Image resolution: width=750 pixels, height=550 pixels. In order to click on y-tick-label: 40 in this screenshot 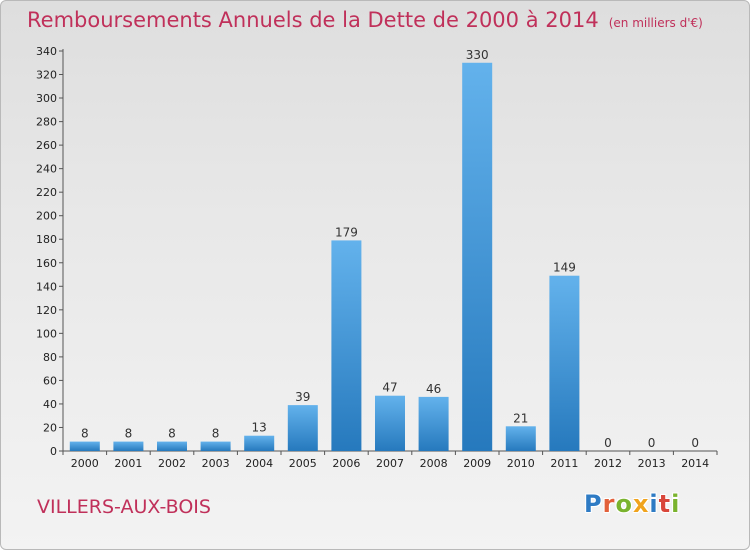, I will do `click(50, 404)`.